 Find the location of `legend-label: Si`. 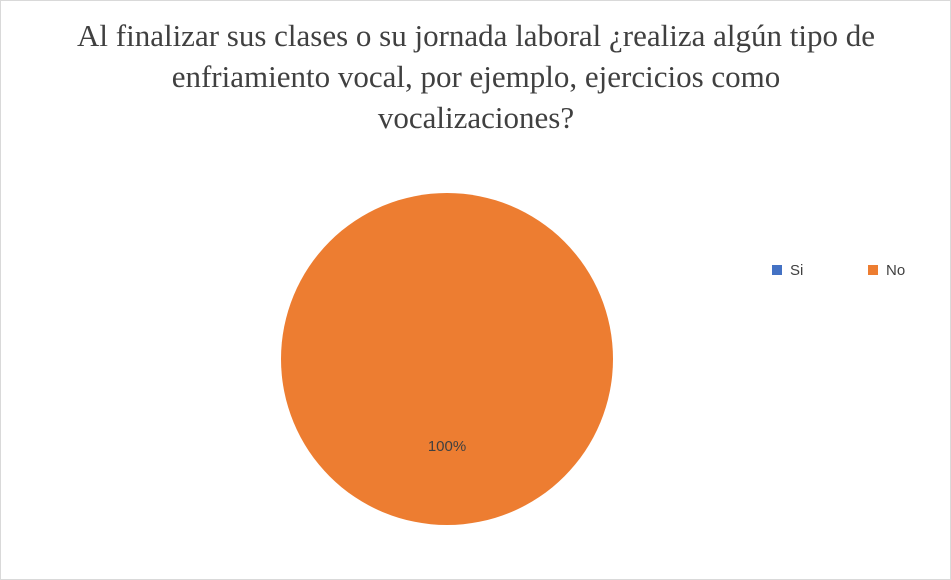

legend-label: Si is located at coordinates (796, 270).